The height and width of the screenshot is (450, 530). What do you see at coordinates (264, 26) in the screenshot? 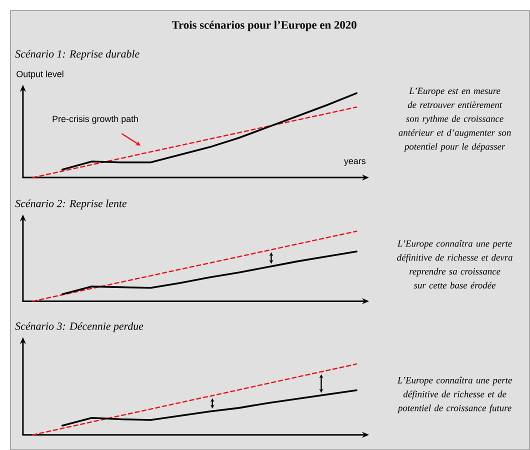
I see `chart-title: Trois scénarios pour l’Europe en 2020` at bounding box center [264, 26].